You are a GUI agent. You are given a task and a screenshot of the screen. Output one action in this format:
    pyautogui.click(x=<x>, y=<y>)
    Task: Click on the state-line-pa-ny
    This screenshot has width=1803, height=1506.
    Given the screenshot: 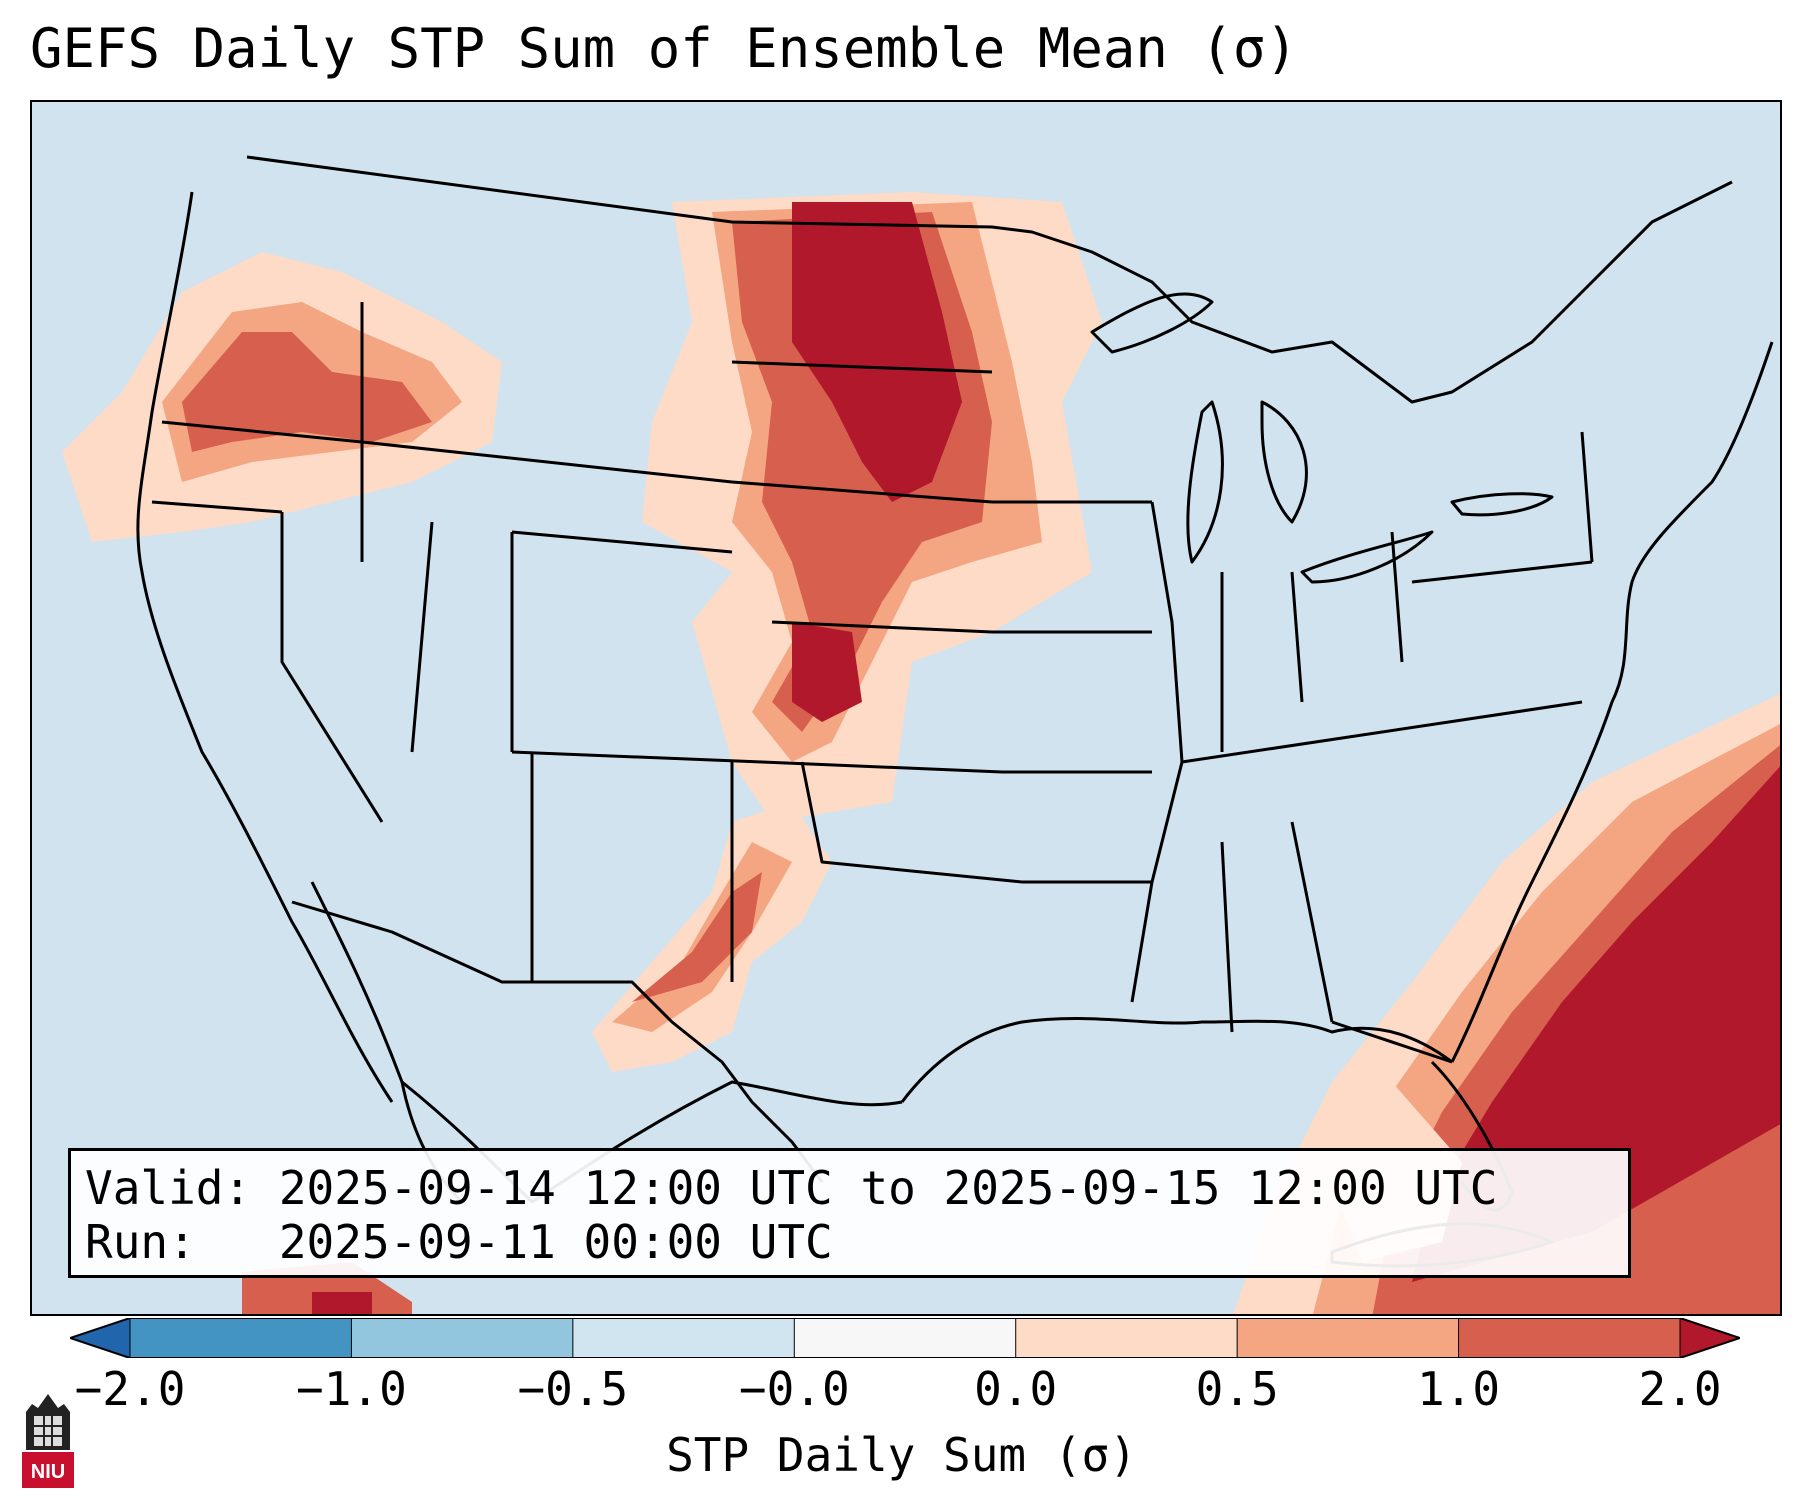 What is the action you would take?
    pyautogui.click(x=1502, y=572)
    